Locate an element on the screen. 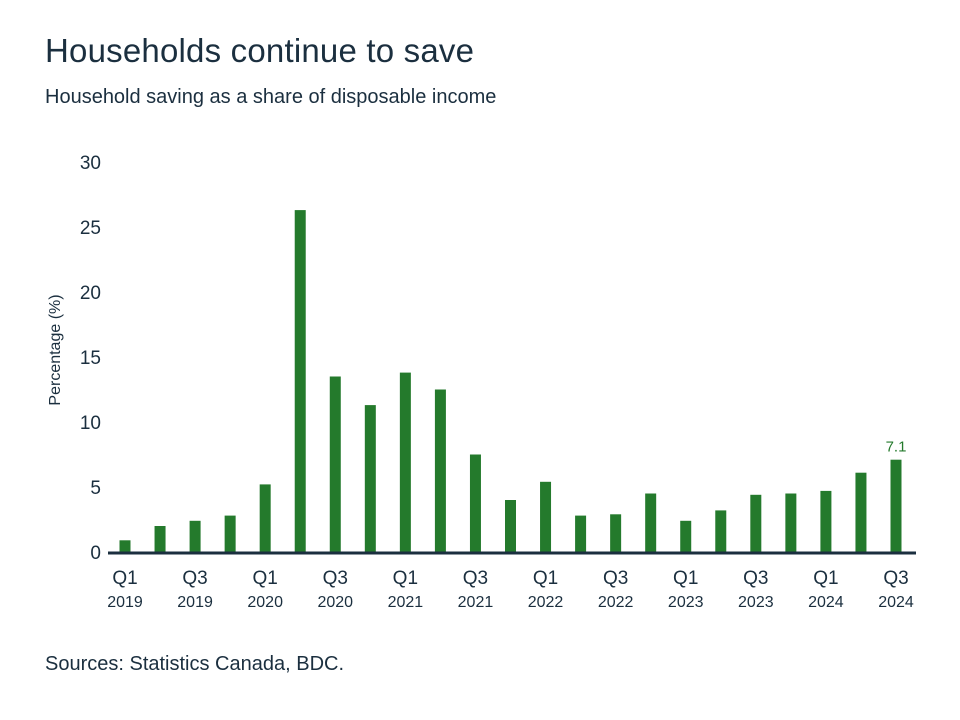 Image resolution: width=960 pixels, height=720 pixels. bar: Q4 2023: 4.5 is located at coordinates (791, 522).